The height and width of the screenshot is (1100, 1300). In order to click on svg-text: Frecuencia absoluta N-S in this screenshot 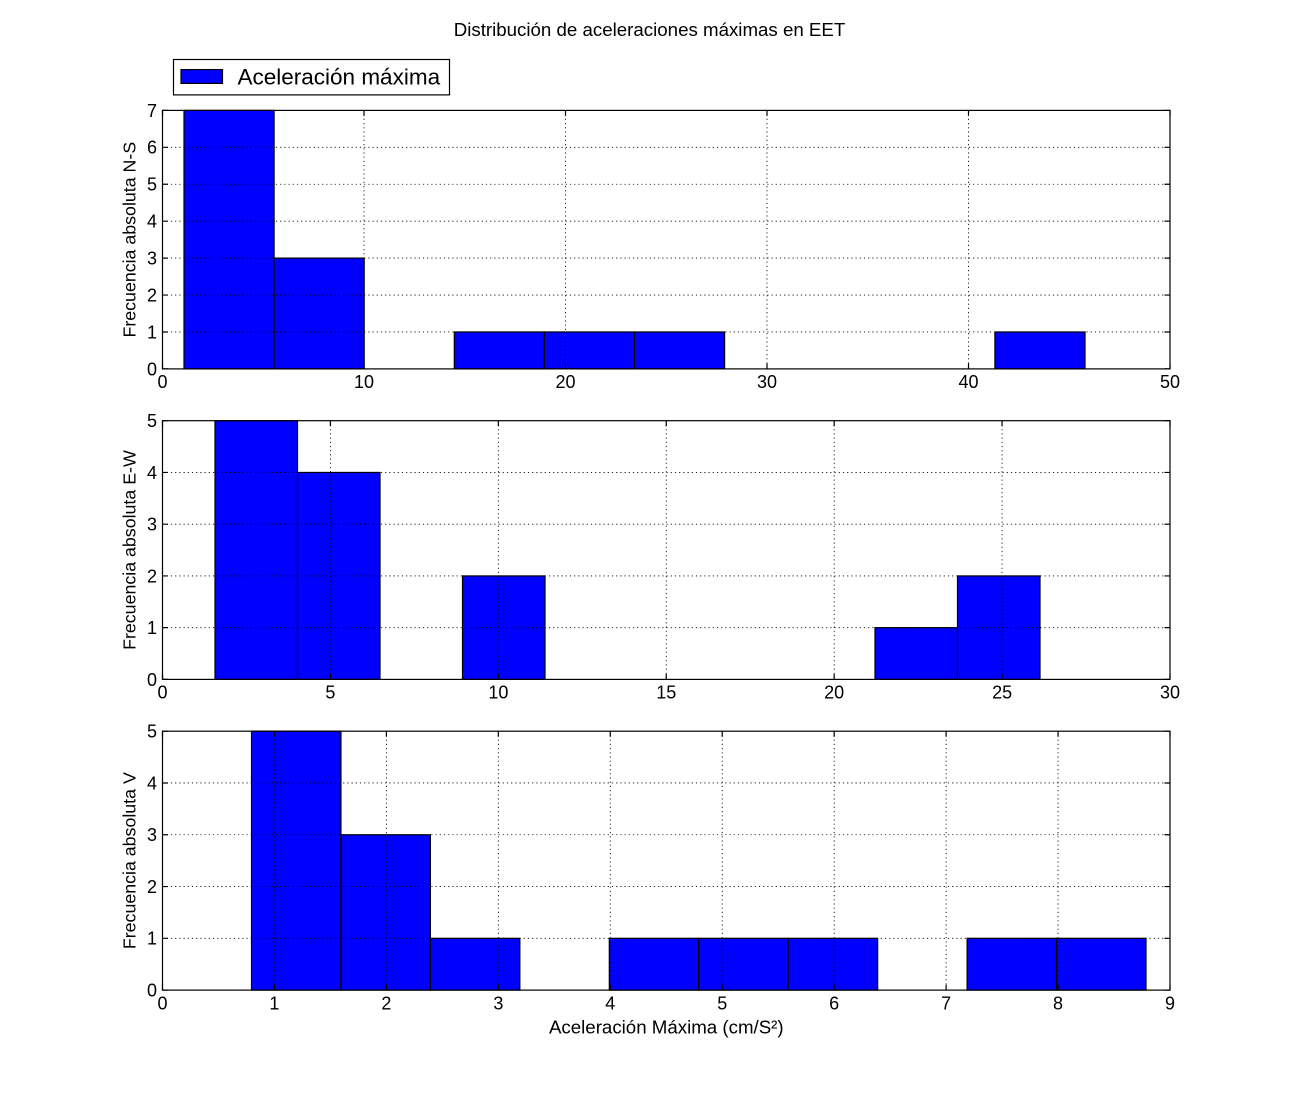, I will do `click(130, 240)`.